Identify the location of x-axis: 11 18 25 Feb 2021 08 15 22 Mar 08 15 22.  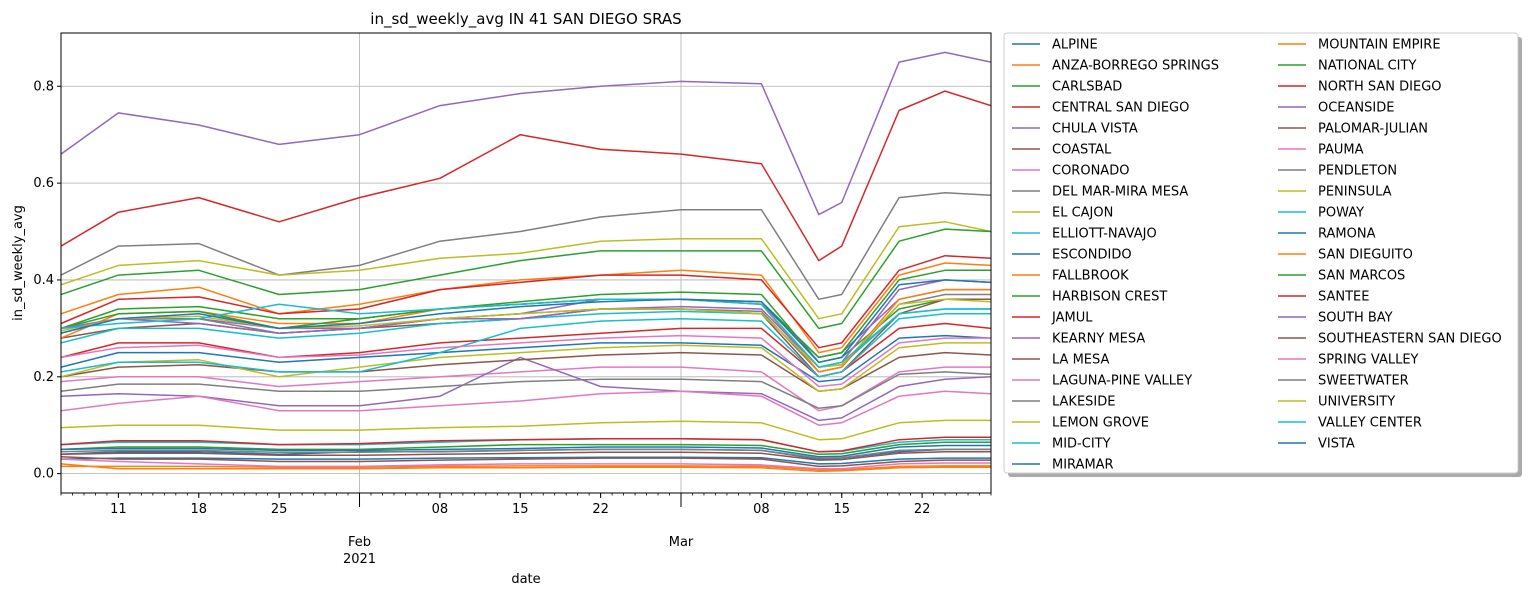
(526, 530).